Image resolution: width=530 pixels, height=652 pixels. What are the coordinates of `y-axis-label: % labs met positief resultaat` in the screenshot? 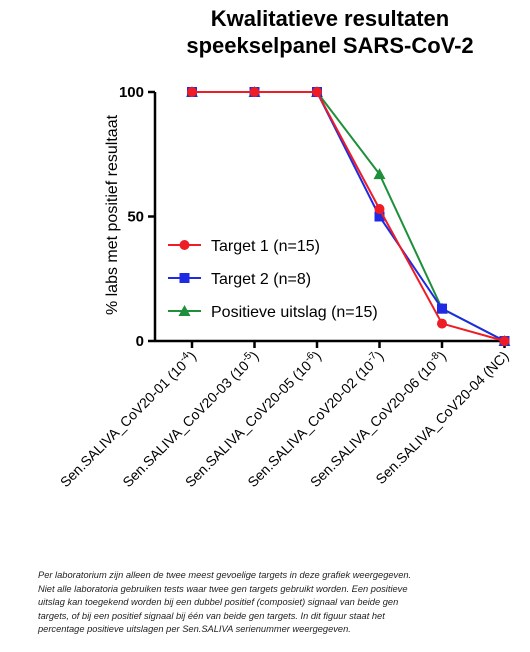 It's located at (112, 214).